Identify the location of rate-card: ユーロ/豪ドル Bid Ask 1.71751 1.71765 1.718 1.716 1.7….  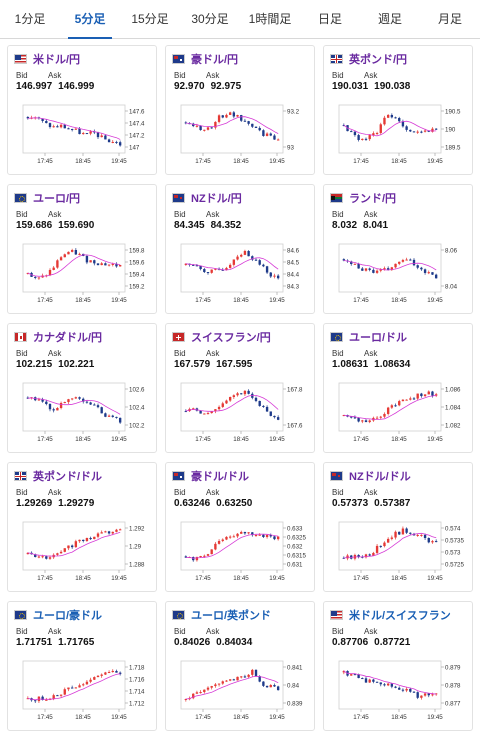
(82, 666).